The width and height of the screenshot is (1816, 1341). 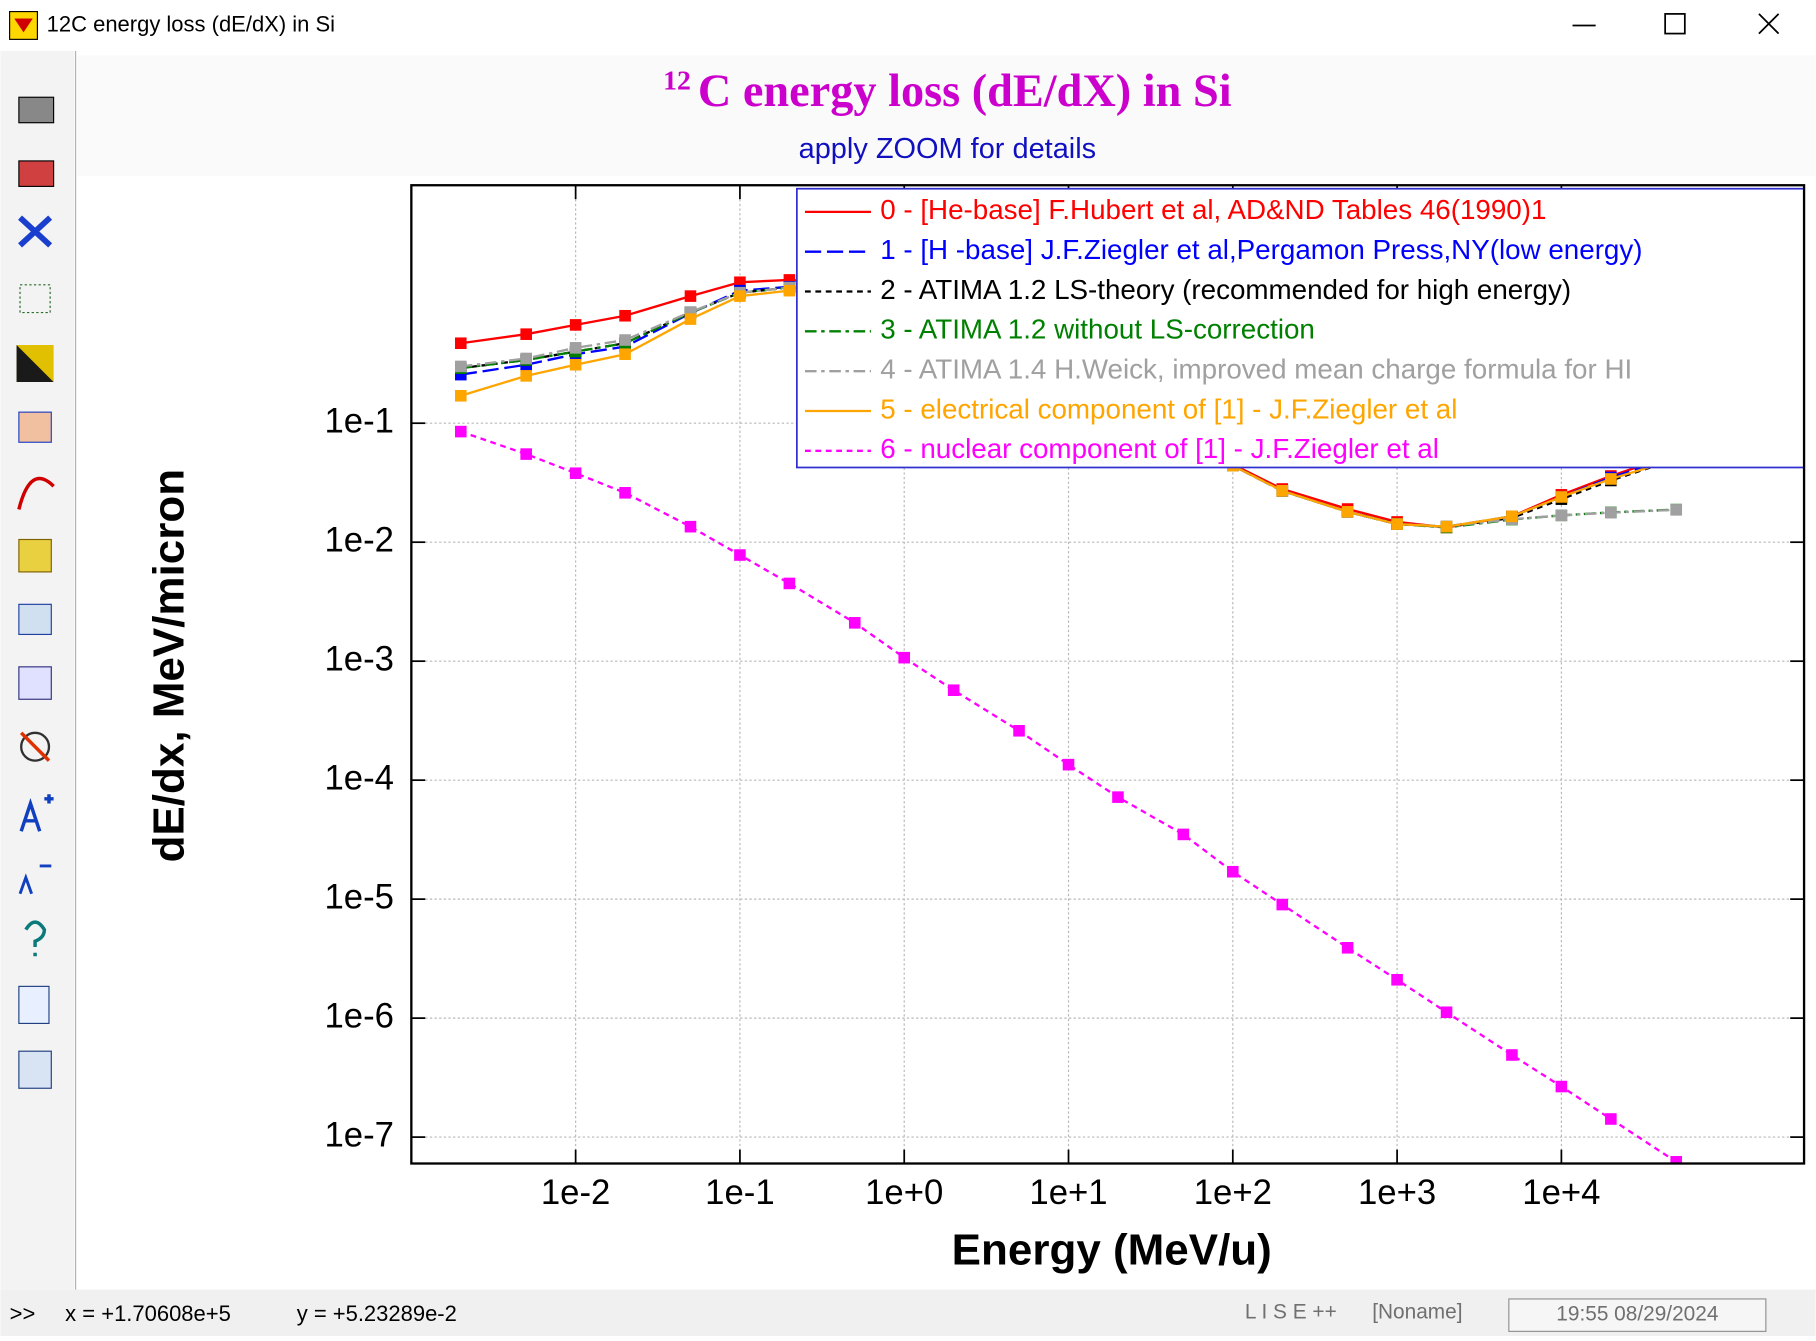 What do you see at coordinates (677, 81) in the screenshot?
I see `chart-title-mass: 12` at bounding box center [677, 81].